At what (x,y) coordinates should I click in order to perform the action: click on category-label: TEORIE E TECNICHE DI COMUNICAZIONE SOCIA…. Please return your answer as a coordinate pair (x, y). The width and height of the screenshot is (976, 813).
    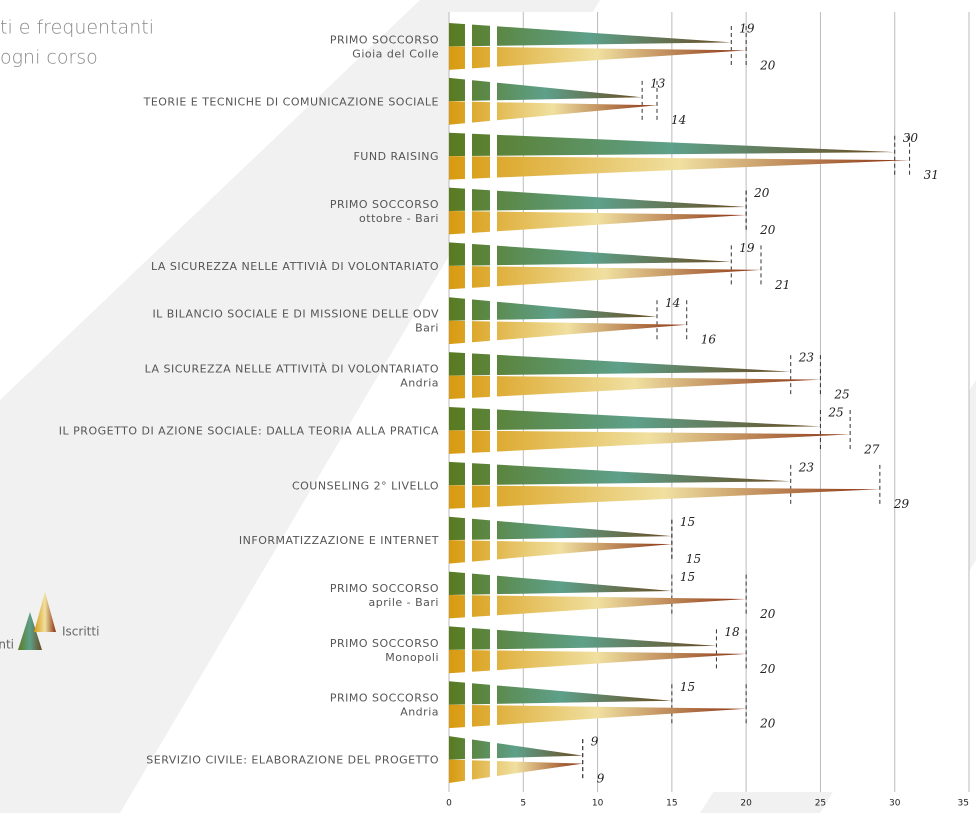
    Looking at the image, I should click on (291, 101).